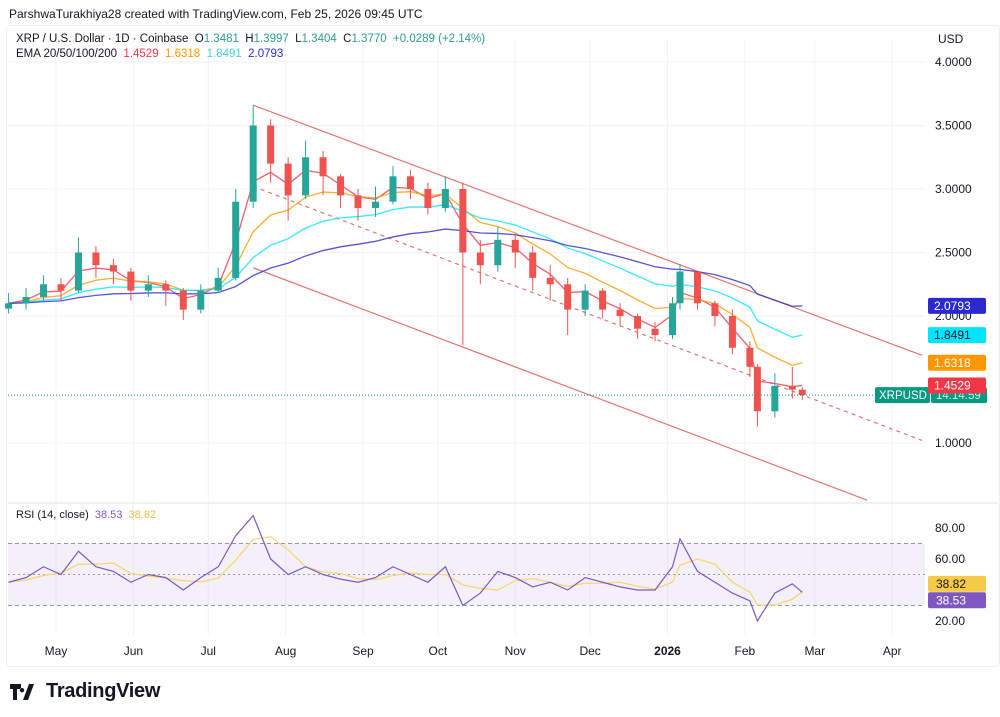  I want to click on ema100-value: 1.8491, so click(224, 54).